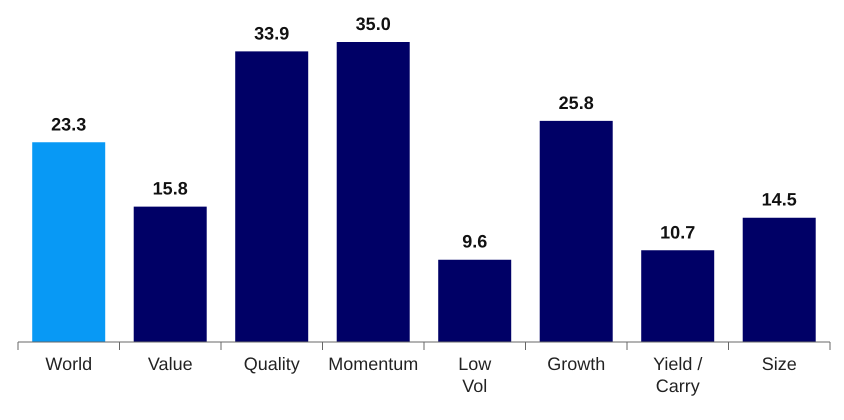 The width and height of the screenshot is (844, 420). What do you see at coordinates (272, 364) in the screenshot?
I see `x-tick-label: Quality` at bounding box center [272, 364].